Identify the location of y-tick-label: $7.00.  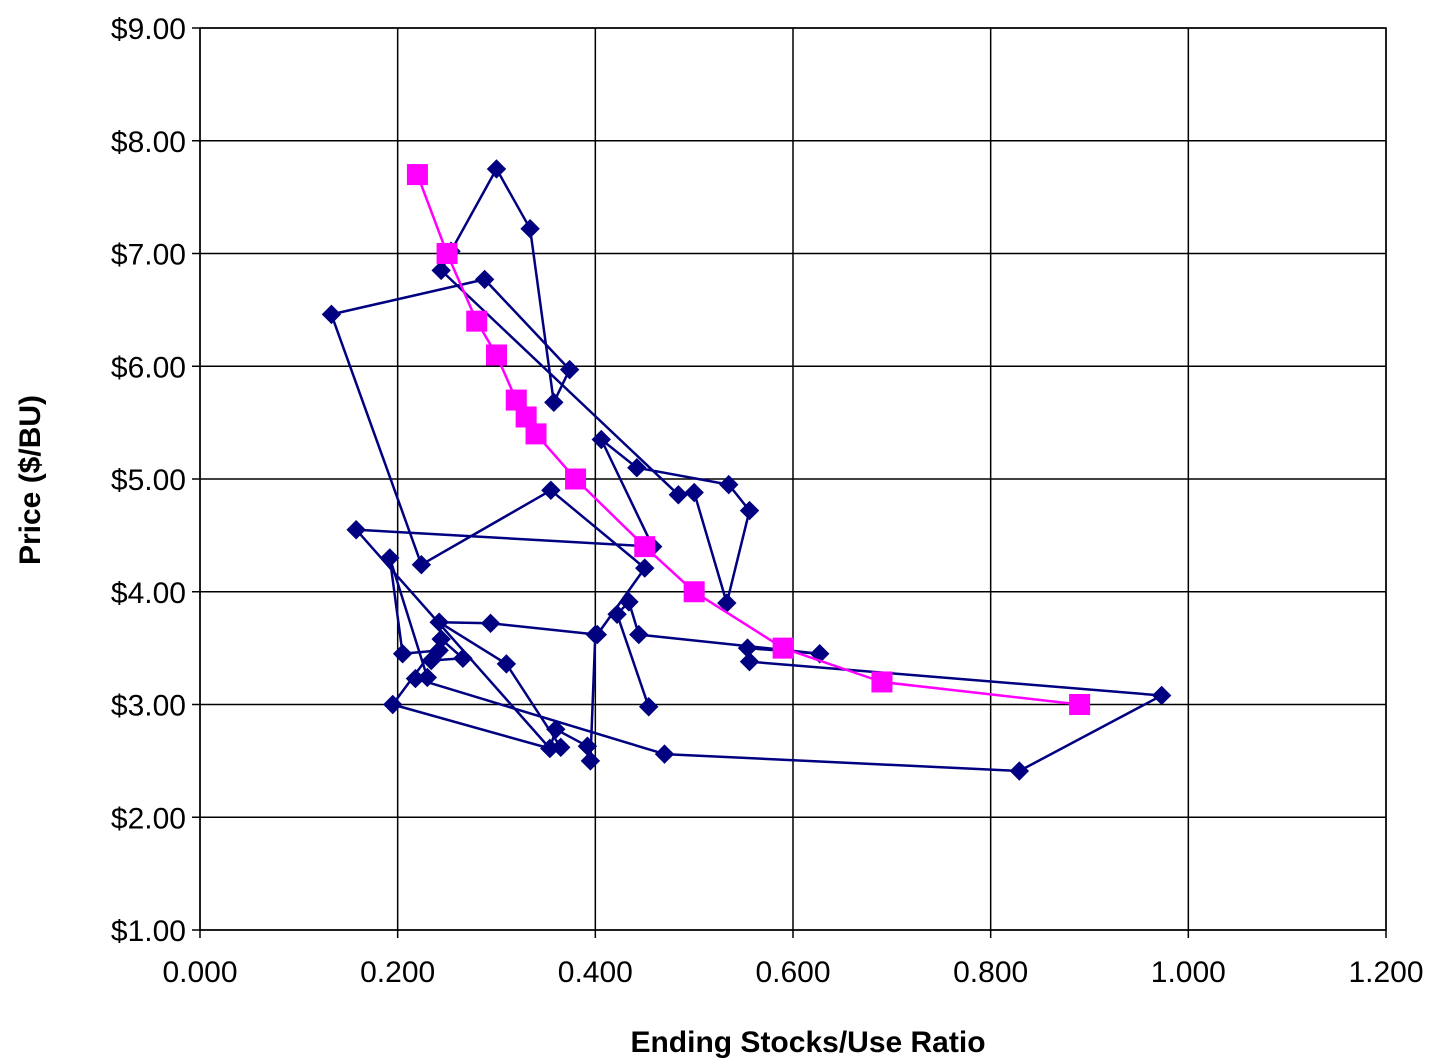
(148, 255).